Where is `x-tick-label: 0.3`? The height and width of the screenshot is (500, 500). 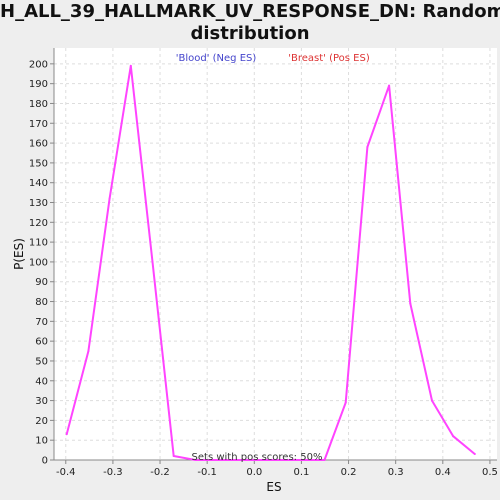
x-tick-label: 0.3 is located at coordinates (396, 472).